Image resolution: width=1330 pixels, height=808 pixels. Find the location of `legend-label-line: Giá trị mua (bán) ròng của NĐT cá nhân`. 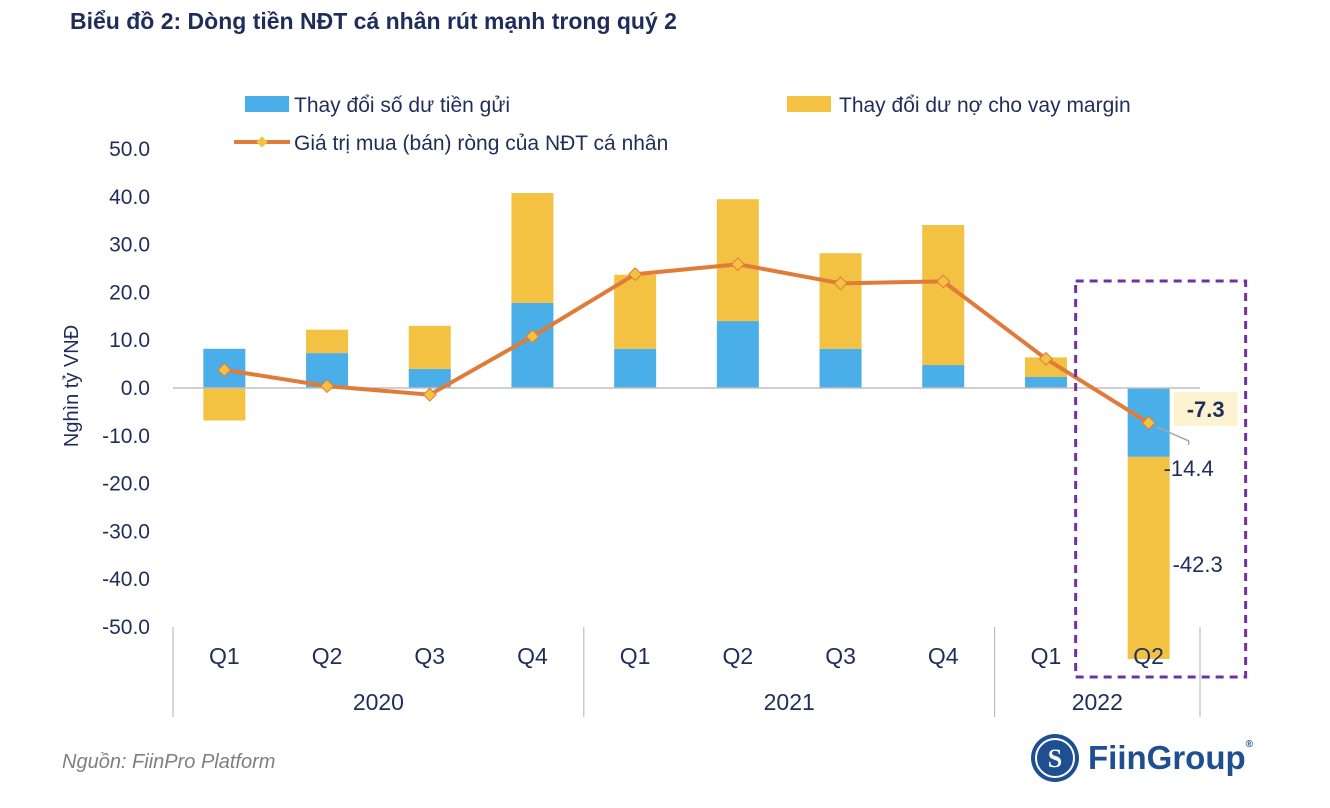

legend-label-line: Giá trị mua (bán) ròng của NĐT cá nhân is located at coordinates (481, 143).